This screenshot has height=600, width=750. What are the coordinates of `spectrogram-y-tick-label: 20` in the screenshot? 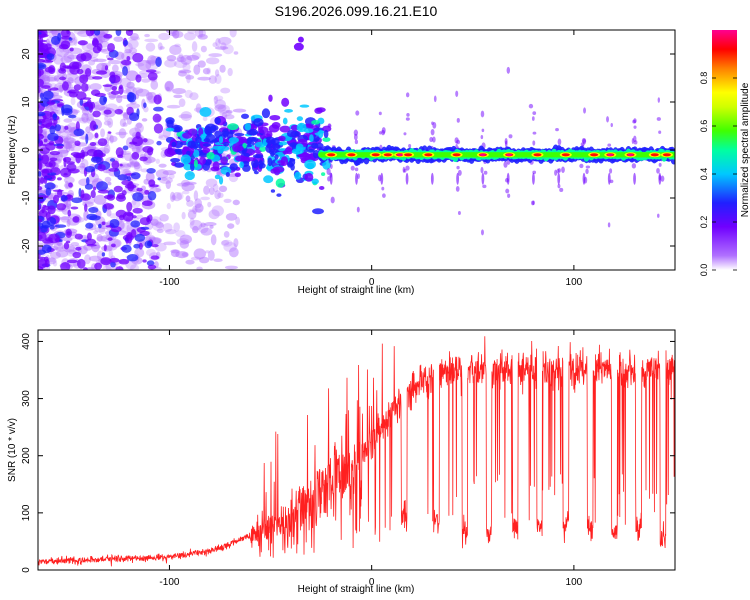 It's located at (26, 54).